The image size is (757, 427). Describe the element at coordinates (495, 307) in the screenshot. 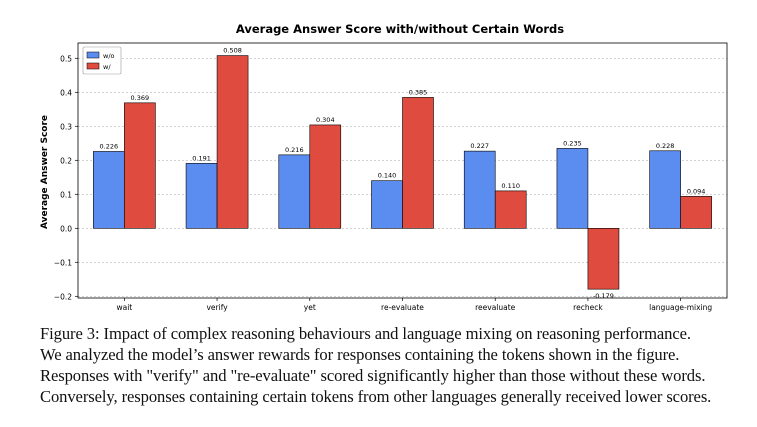

I see `x-tick-label: reevaluate` at that location.